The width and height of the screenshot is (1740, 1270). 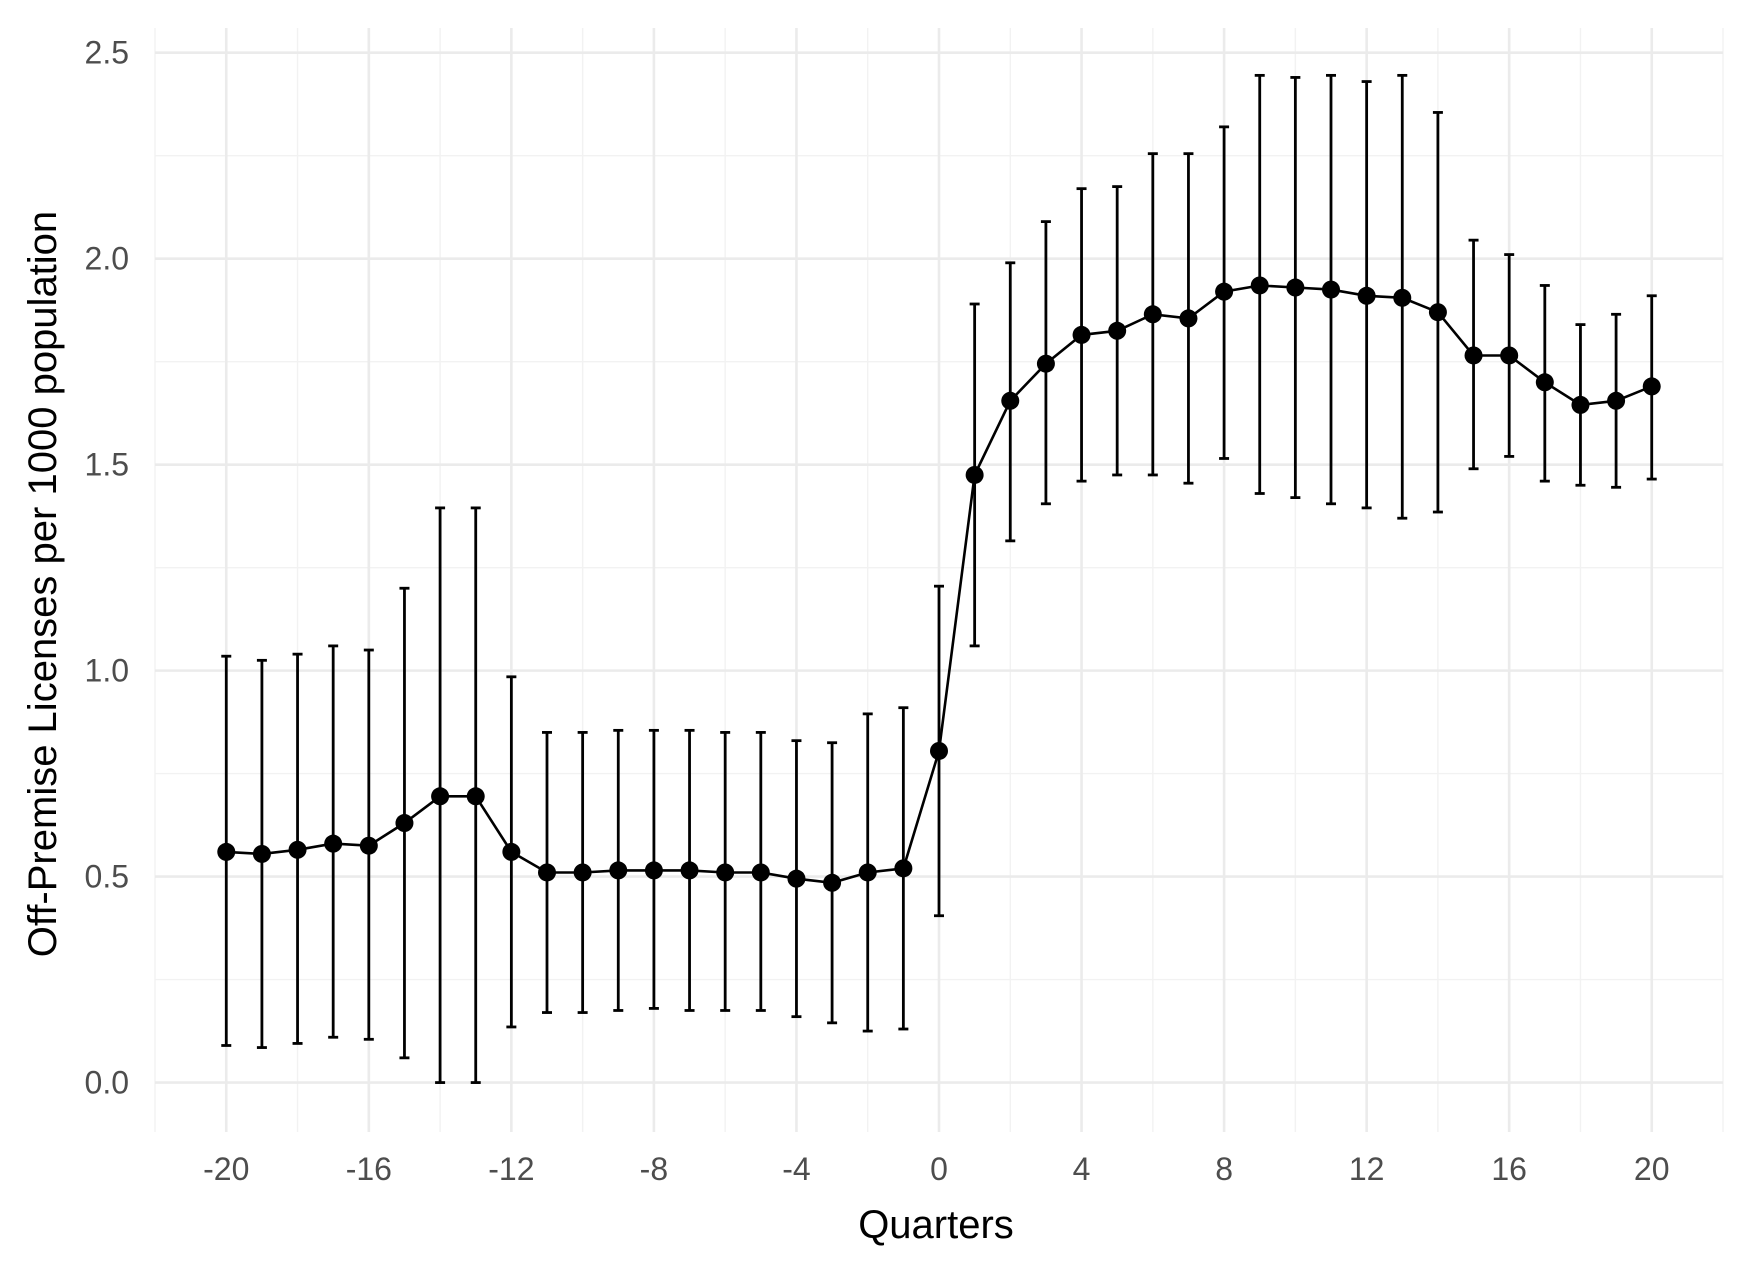 What do you see at coordinates (936, 1225) in the screenshot?
I see `x-axis-title: Quarters` at bounding box center [936, 1225].